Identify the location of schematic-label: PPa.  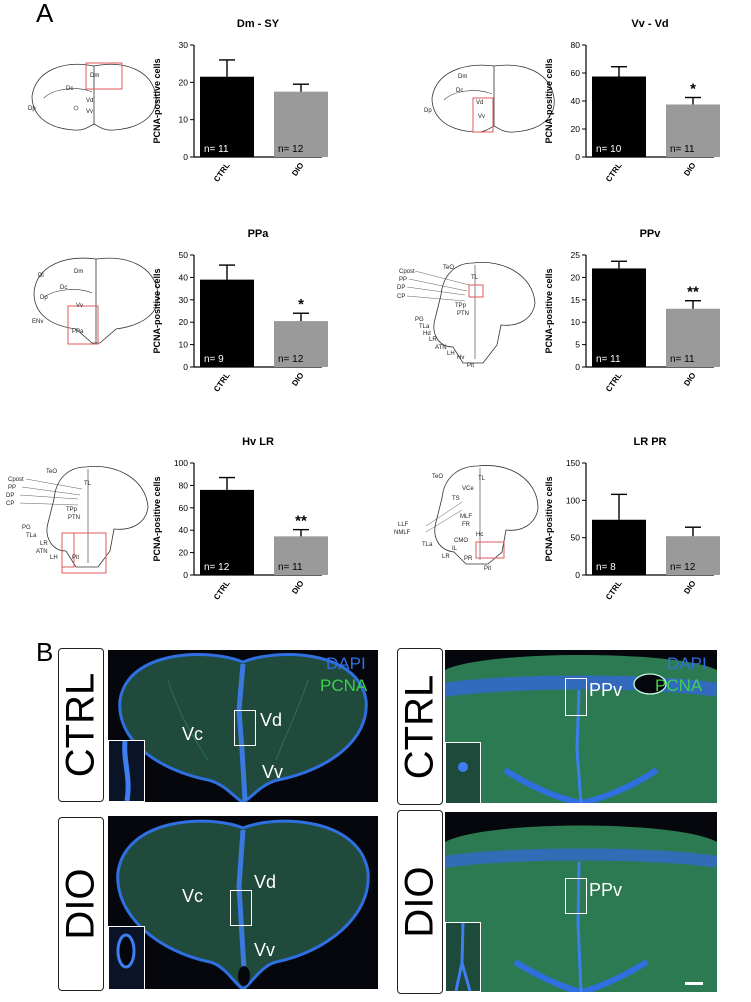
(78, 332).